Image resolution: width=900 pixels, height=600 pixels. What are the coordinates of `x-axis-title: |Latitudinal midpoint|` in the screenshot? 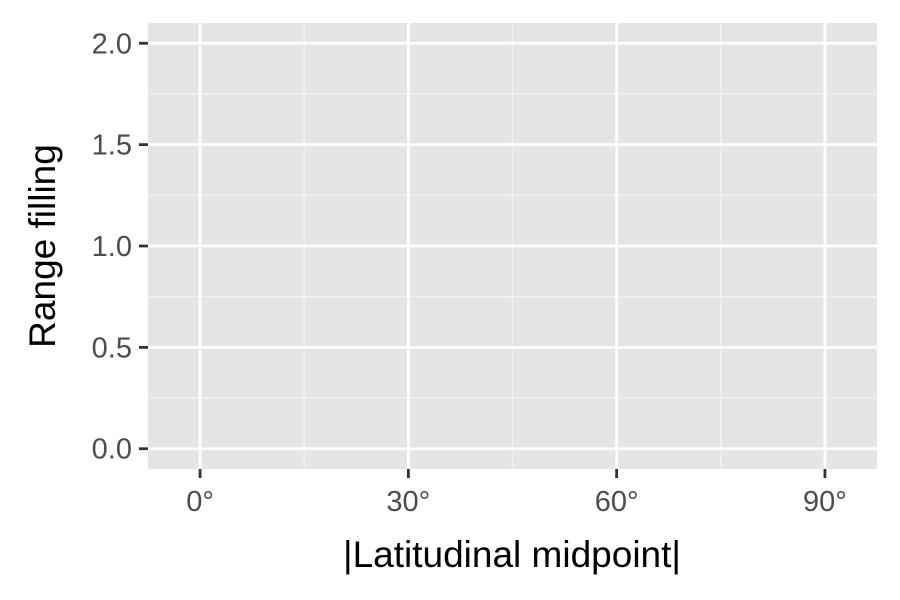 It's located at (512, 554).